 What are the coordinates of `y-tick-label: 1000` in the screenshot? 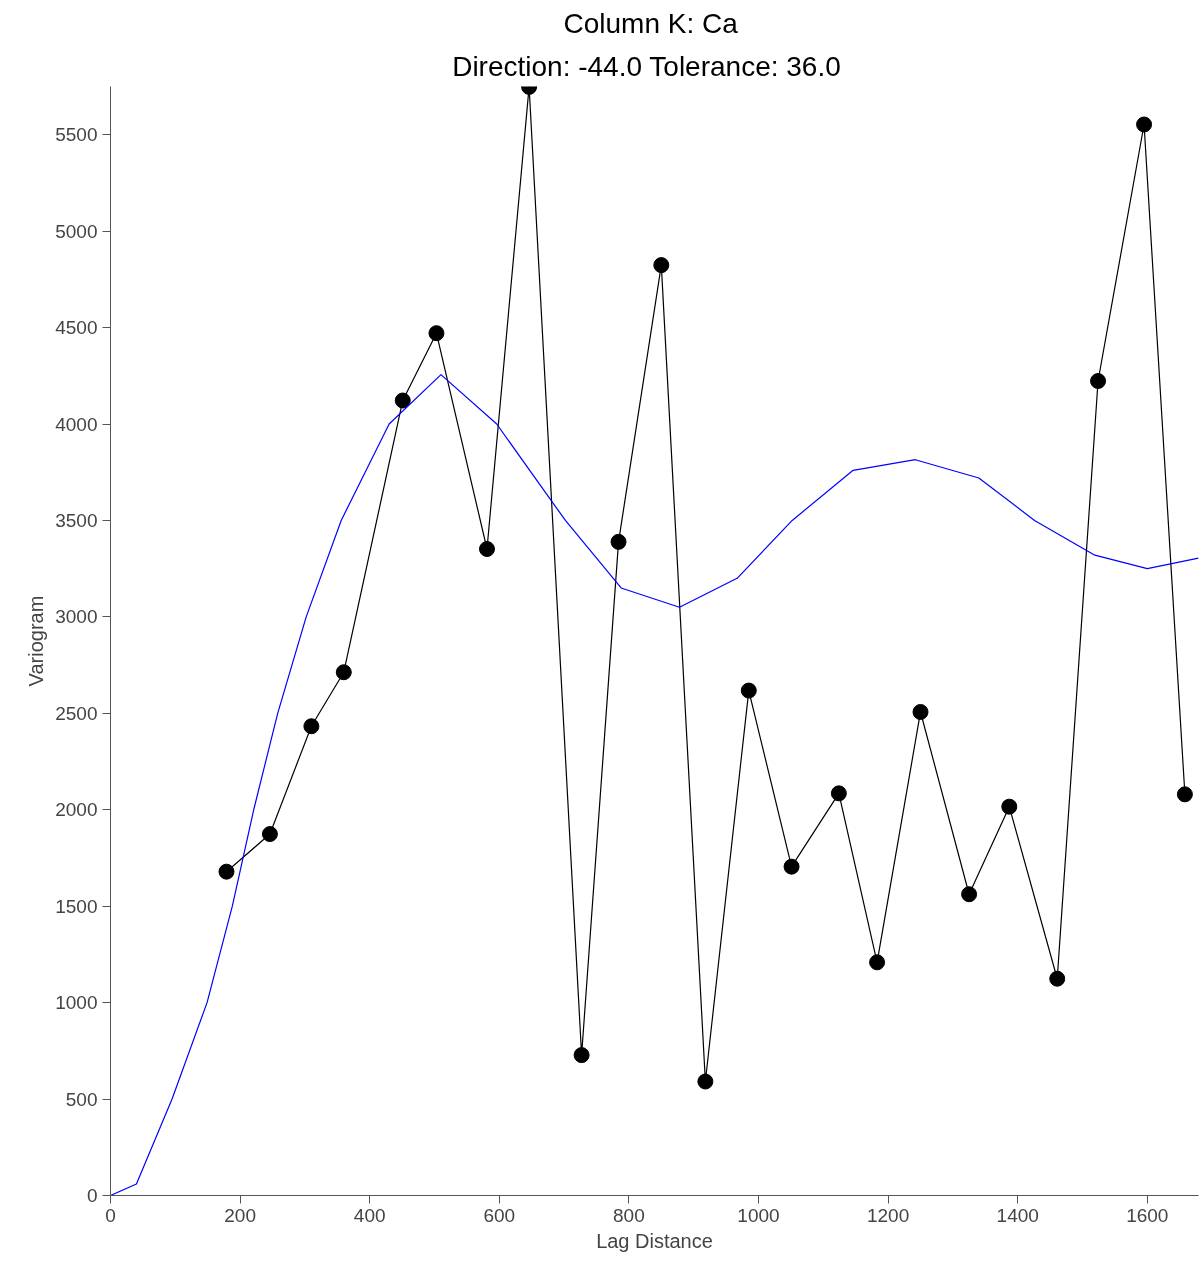 It's located at (76, 1003).